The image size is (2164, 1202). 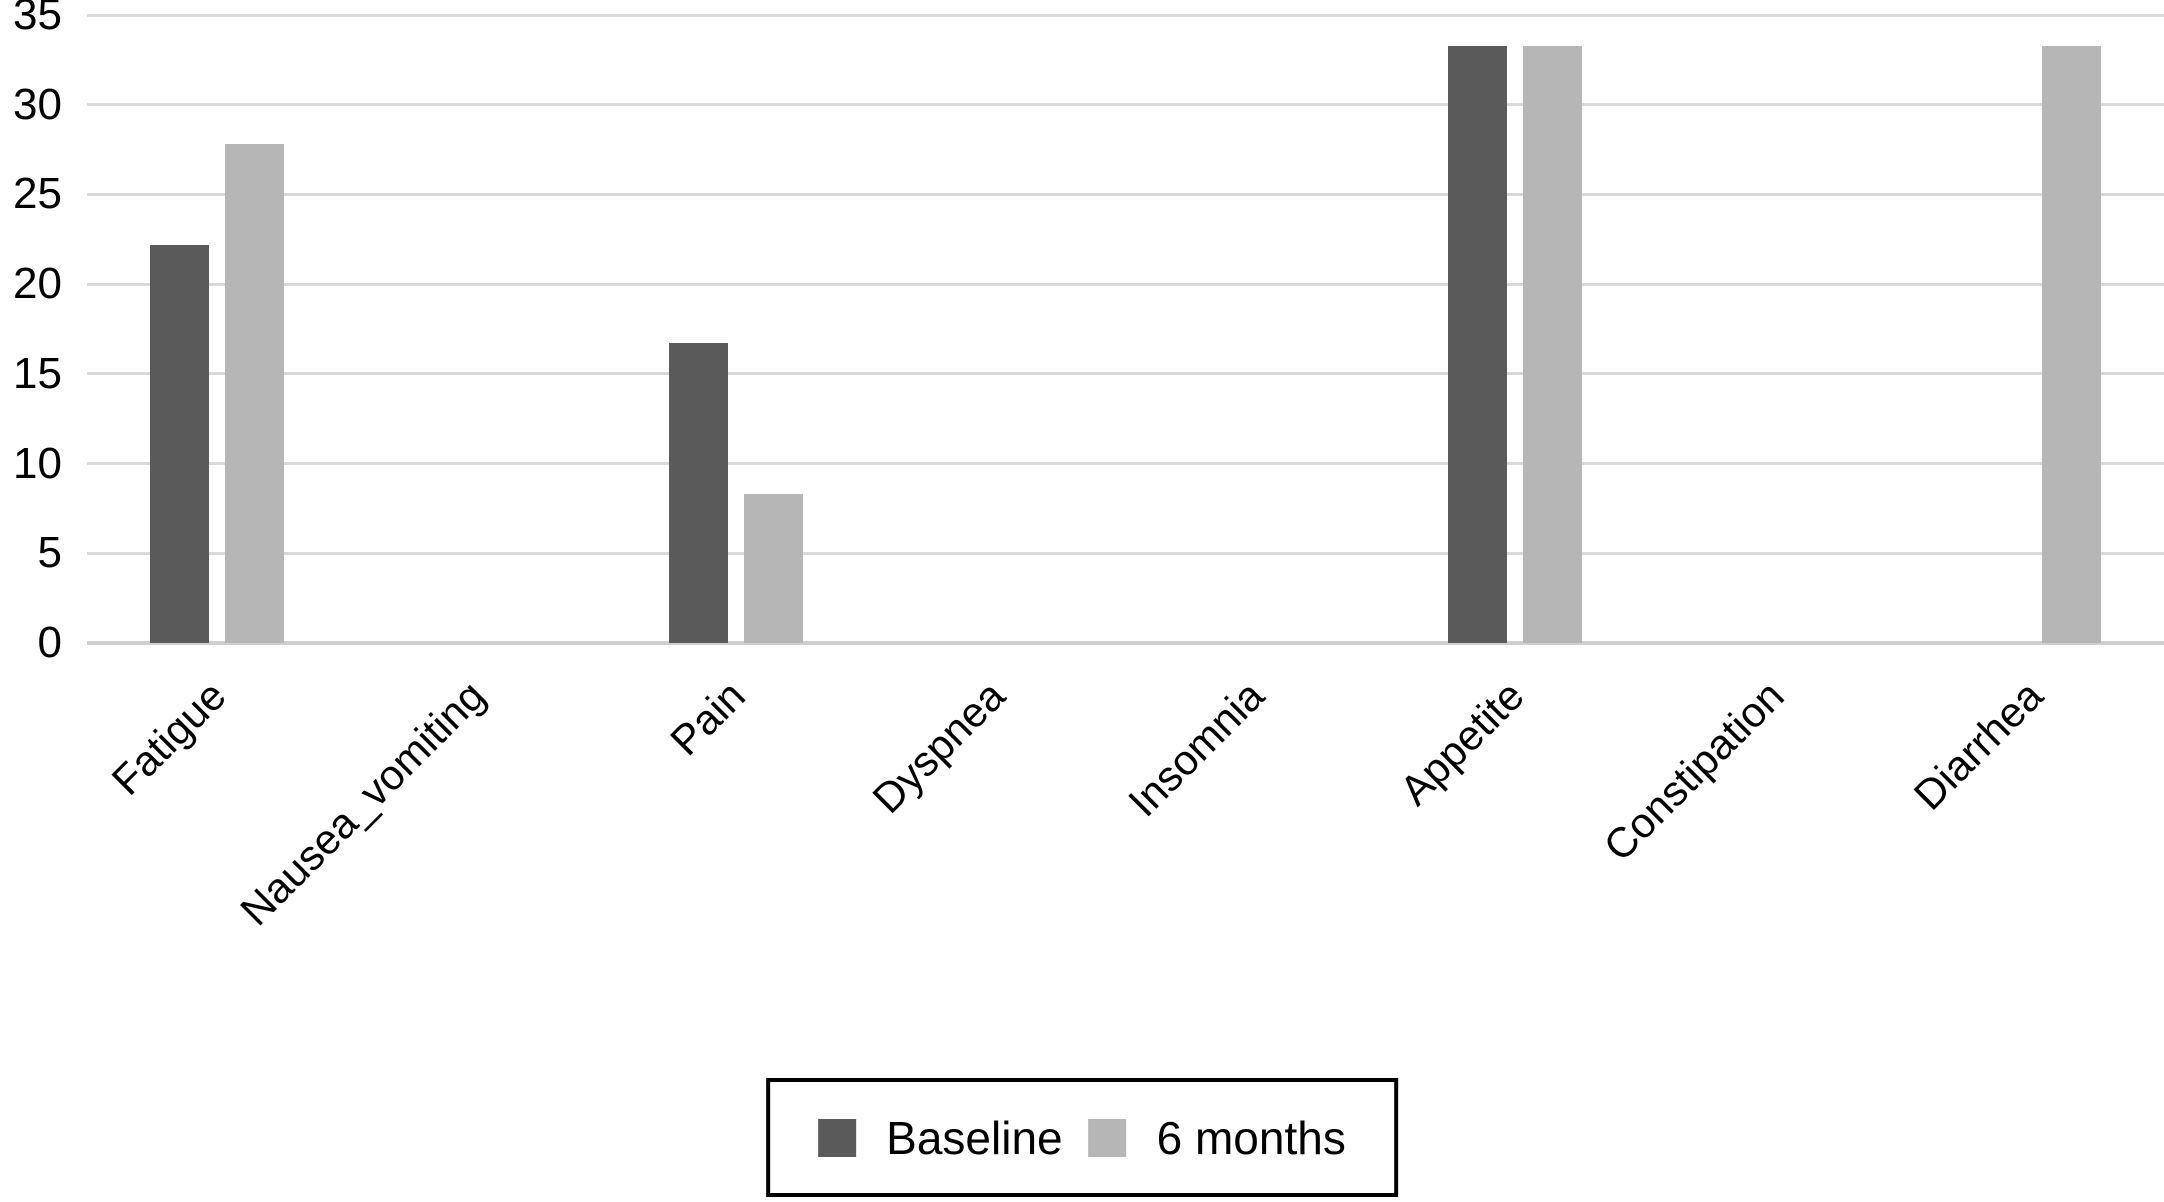 What do you see at coordinates (1552, 344) in the screenshot?
I see `bar-6-months-appetite` at bounding box center [1552, 344].